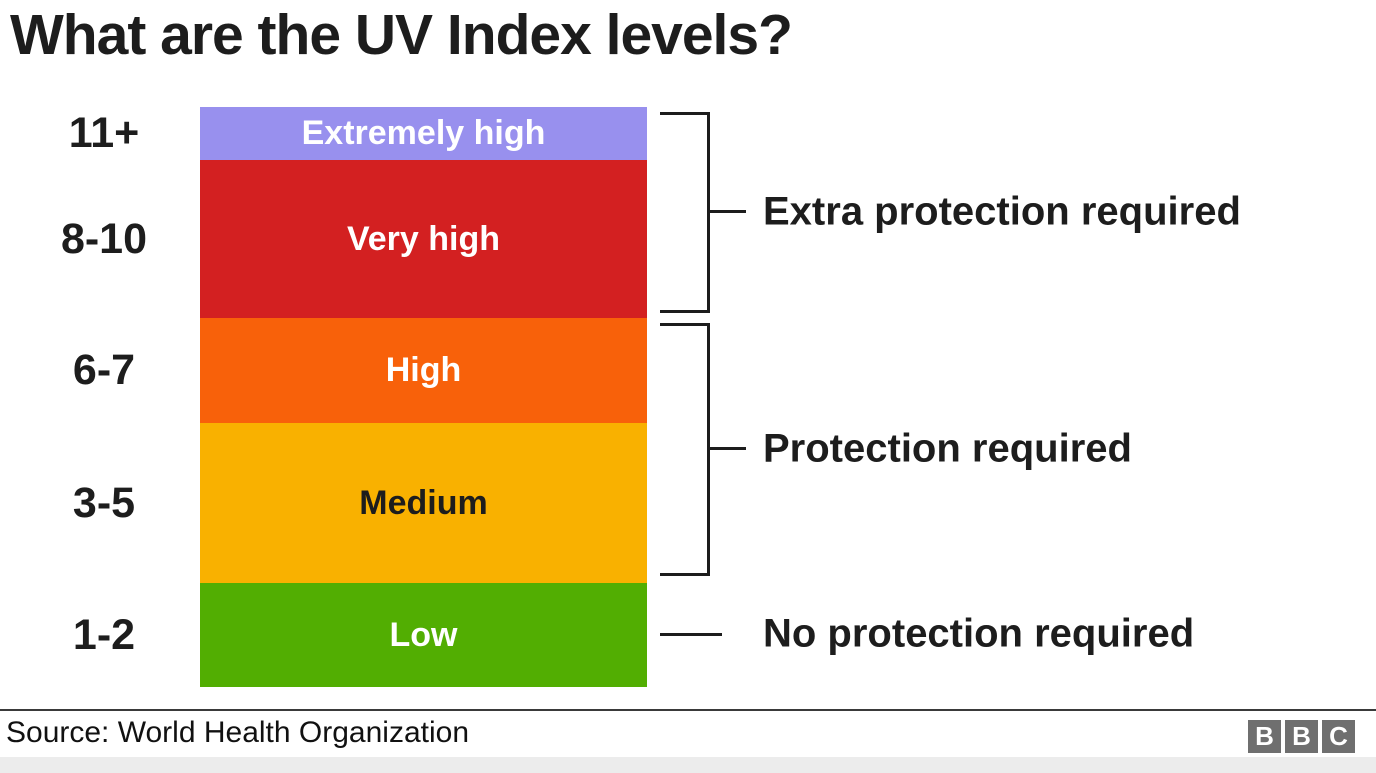 Image resolution: width=1376 pixels, height=773 pixels. I want to click on band-label: Low, so click(423, 634).